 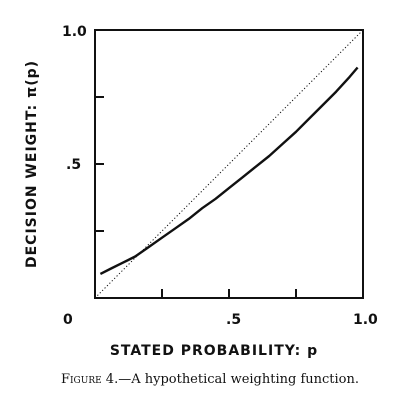 What do you see at coordinates (73, 165) in the screenshot?
I see `y-tick-label-mid: .5` at bounding box center [73, 165].